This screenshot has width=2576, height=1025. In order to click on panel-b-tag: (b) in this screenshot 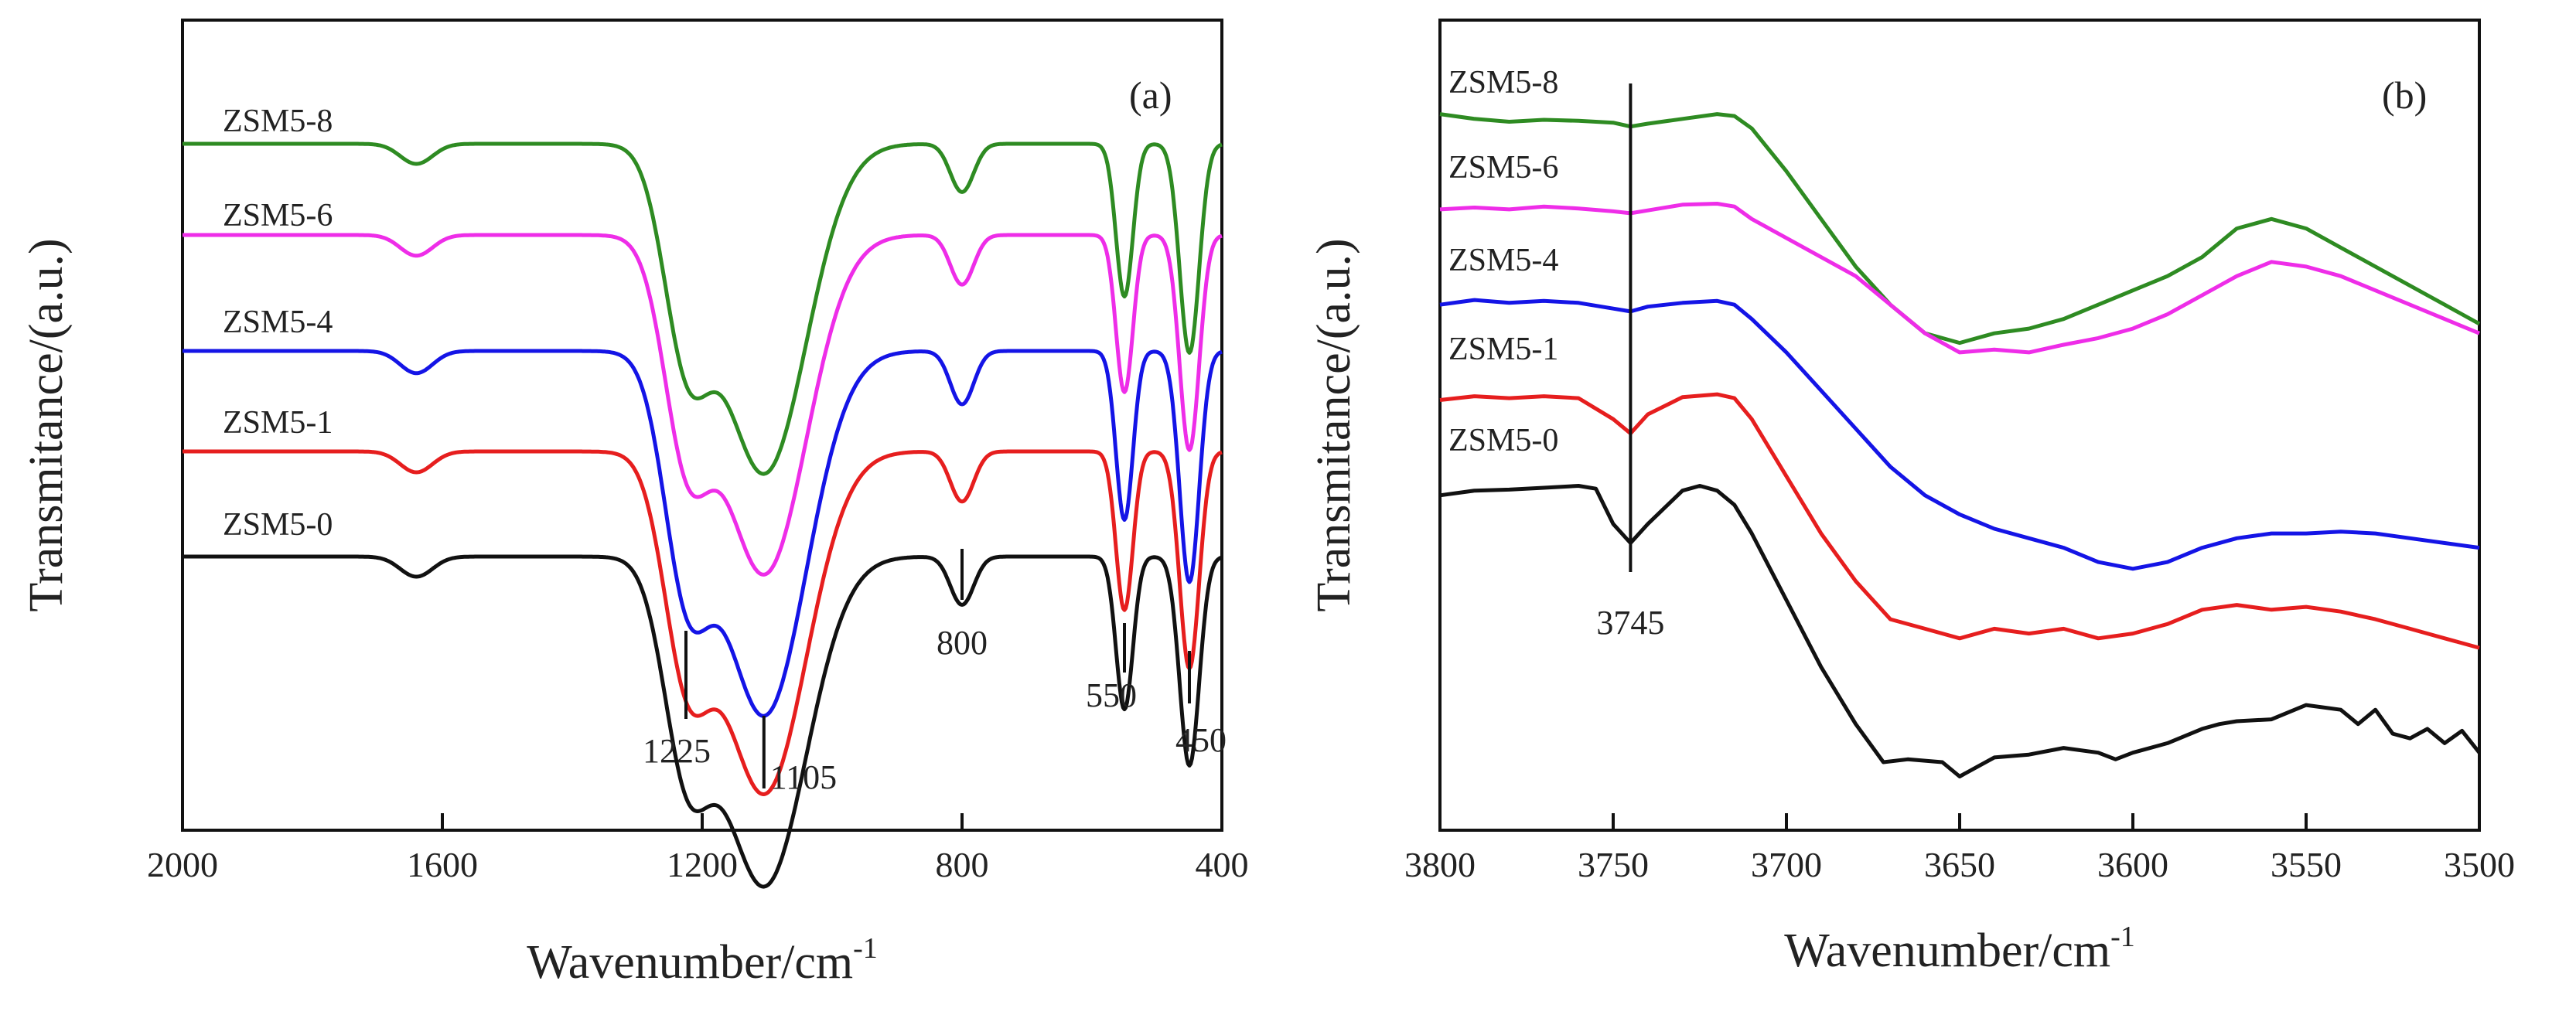, I will do `click(2405, 95)`.